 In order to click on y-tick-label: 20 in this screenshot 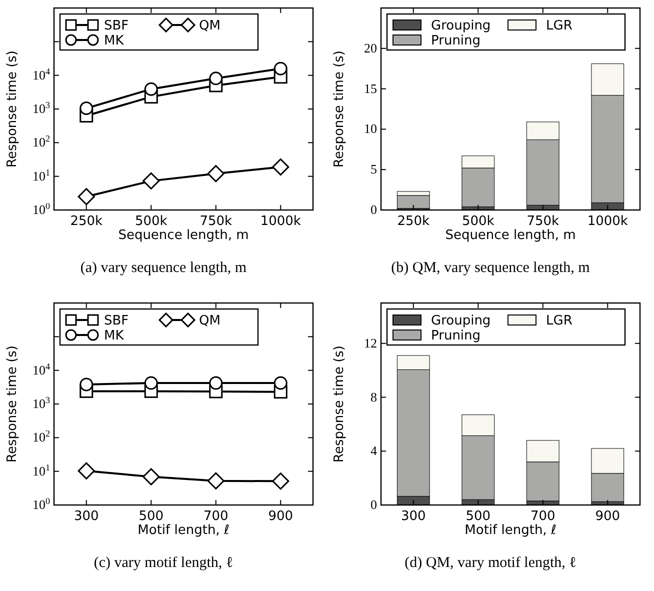, I will do `click(370, 48)`.